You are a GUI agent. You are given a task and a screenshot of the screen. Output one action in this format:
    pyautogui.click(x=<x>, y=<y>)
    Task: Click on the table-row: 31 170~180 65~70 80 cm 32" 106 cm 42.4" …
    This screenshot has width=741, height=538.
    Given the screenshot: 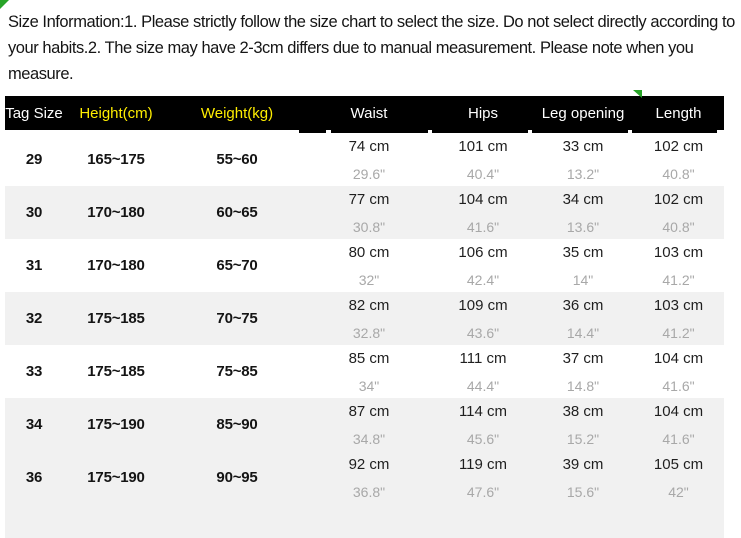 What is the action you would take?
    pyautogui.click(x=364, y=265)
    